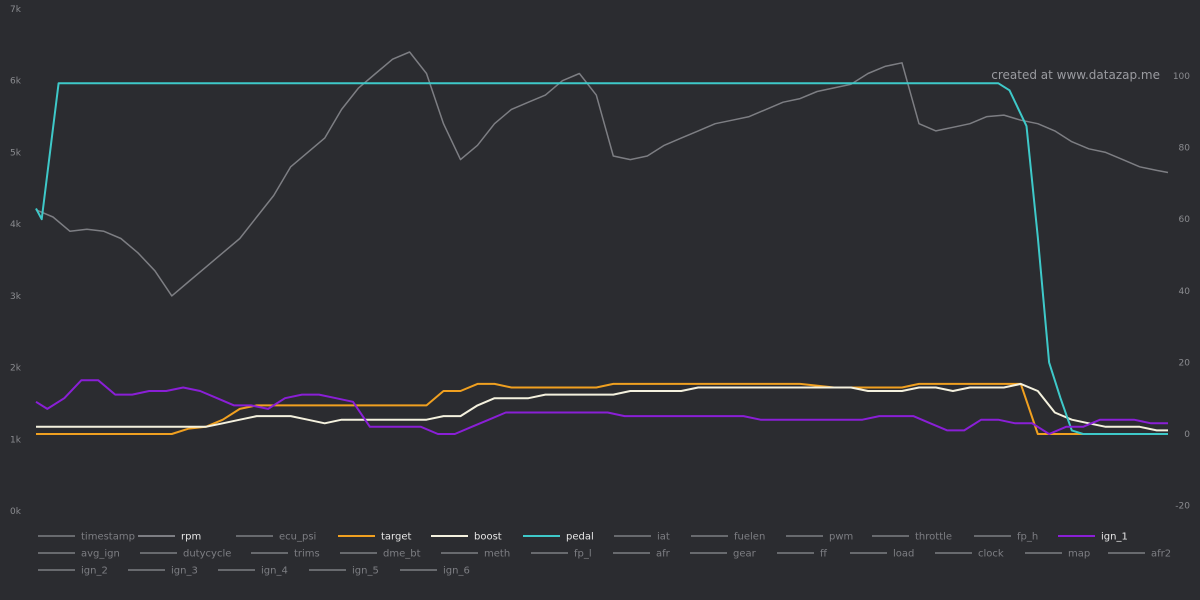 The width and height of the screenshot is (1200, 600). I want to click on legend-item-ign_2: ign_2, so click(73, 571).